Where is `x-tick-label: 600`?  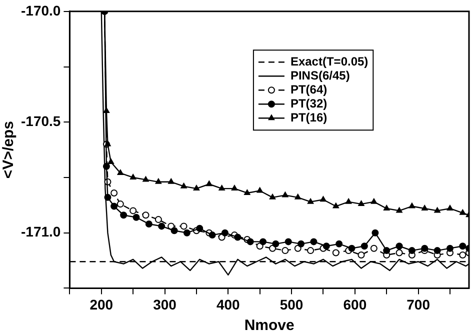
x-tick-label: 600 is located at coordinates (355, 304).